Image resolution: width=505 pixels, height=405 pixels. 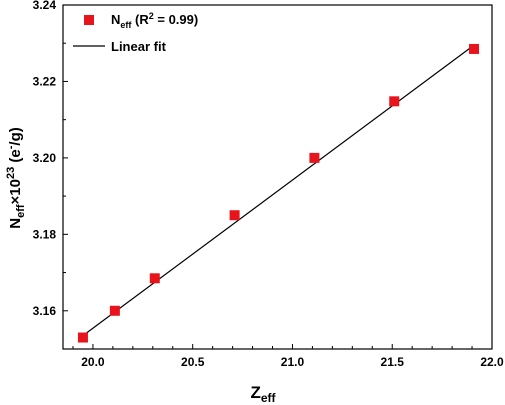 What do you see at coordinates (135, 32) in the screenshot?
I see `legend: Neff (R2 = 0.99) Linear fit` at bounding box center [135, 32].